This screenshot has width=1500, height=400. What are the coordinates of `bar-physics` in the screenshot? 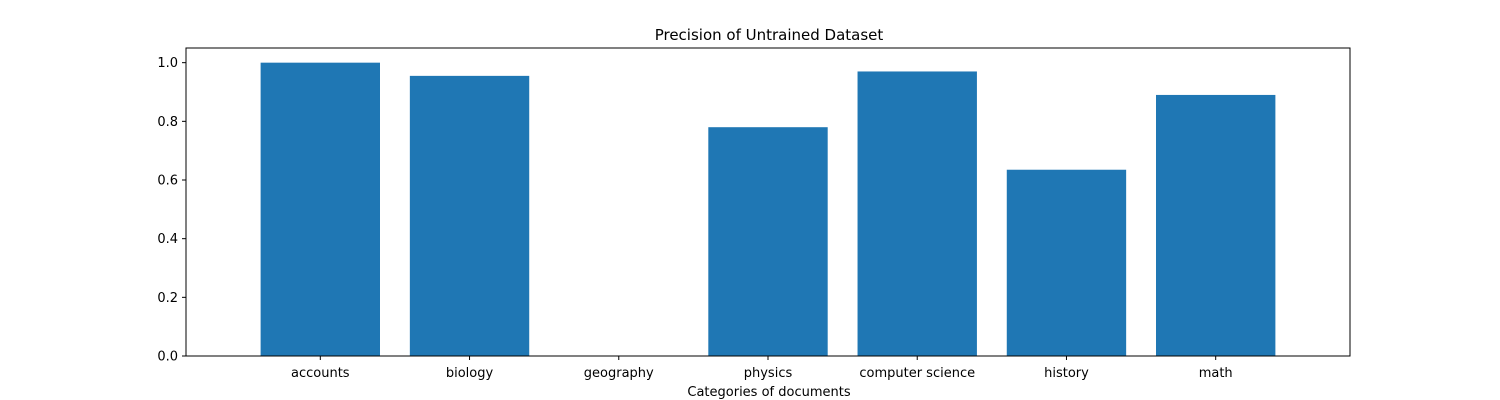 It's located at (768, 241).